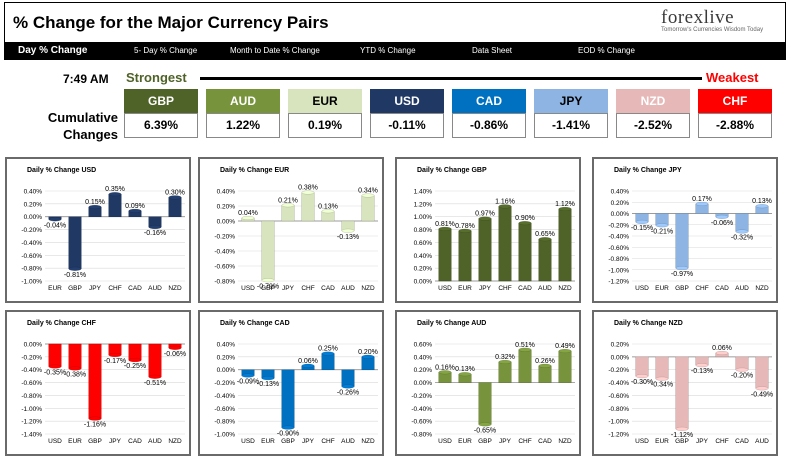 This screenshot has width=790, height=464. What do you see at coordinates (423, 243) in the screenshot?
I see `y-tick-label: 0.60%` at bounding box center [423, 243].